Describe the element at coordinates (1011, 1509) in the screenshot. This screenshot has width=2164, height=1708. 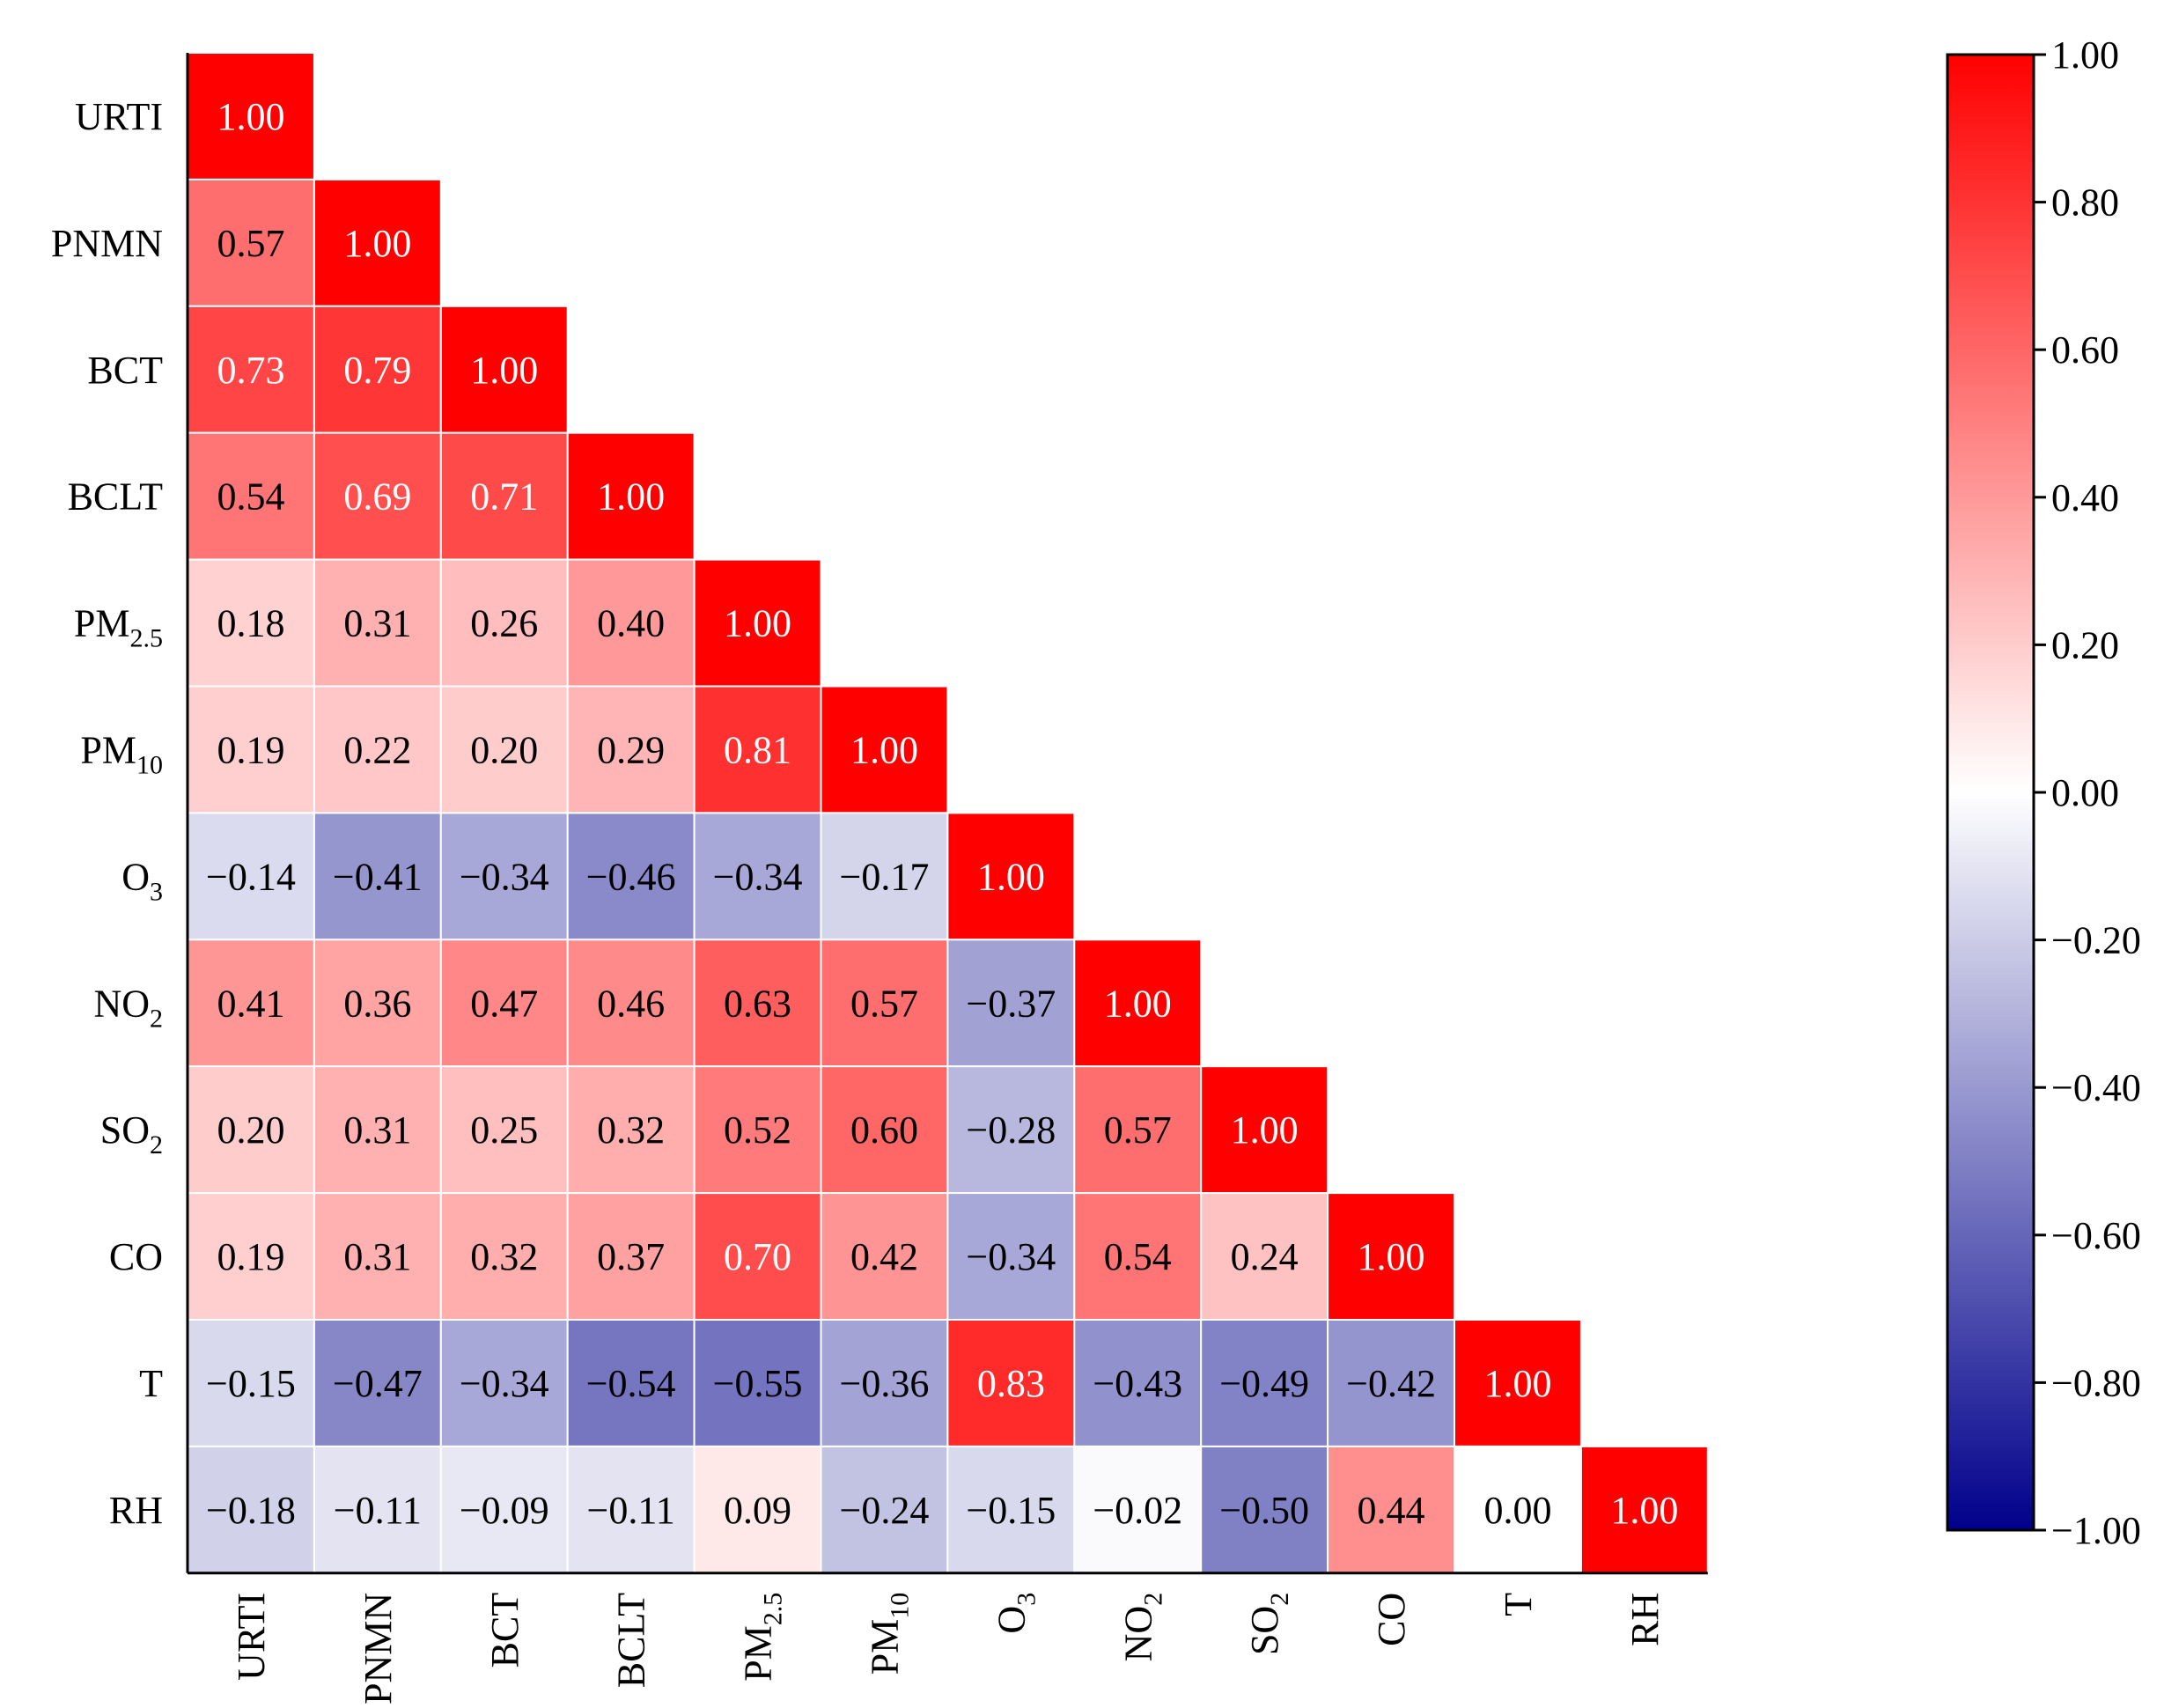
I see `heatmap-cell: −0.15` at that location.